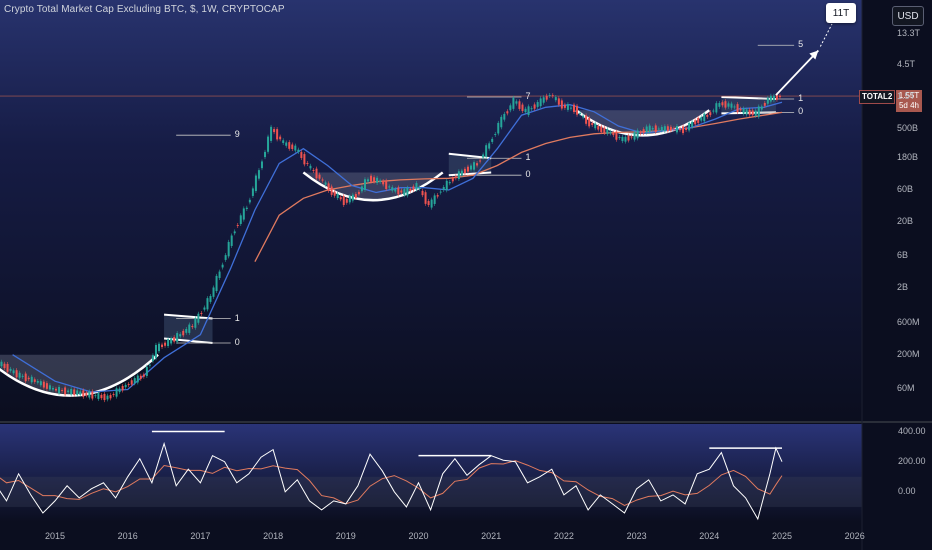 This screenshot has width=932, height=550. Describe the element at coordinates (909, 95) in the screenshot. I see `last-price-value: 1.55T` at that location.